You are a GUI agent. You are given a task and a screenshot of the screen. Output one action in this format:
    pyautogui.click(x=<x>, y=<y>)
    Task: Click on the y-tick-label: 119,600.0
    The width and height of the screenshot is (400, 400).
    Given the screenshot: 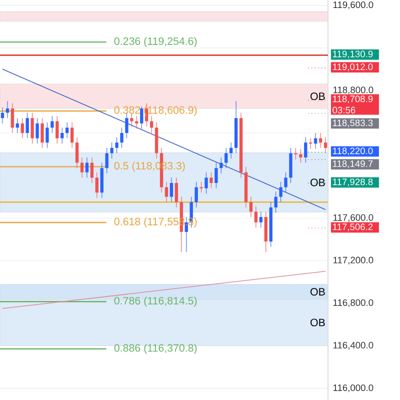 What is the action you would take?
    pyautogui.click(x=353, y=5)
    